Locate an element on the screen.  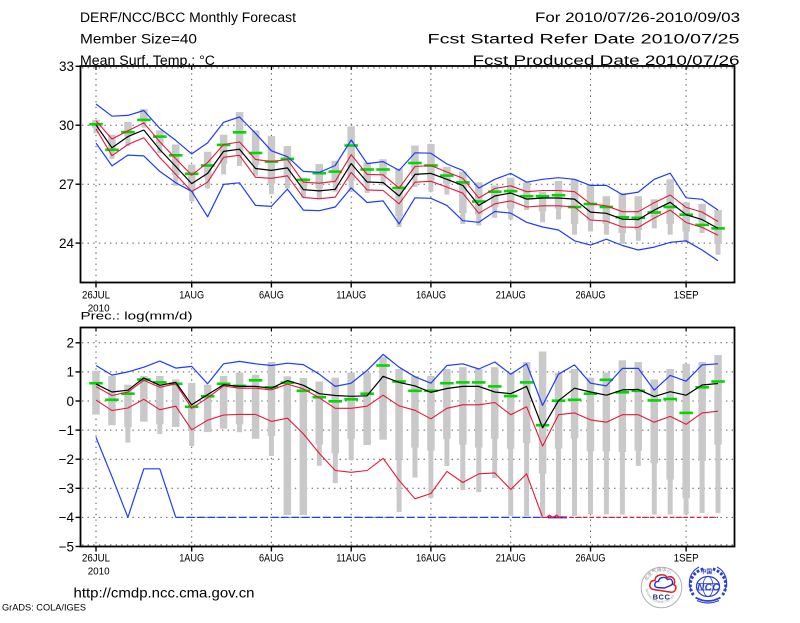
svg-text: −2 is located at coordinates (66, 459).